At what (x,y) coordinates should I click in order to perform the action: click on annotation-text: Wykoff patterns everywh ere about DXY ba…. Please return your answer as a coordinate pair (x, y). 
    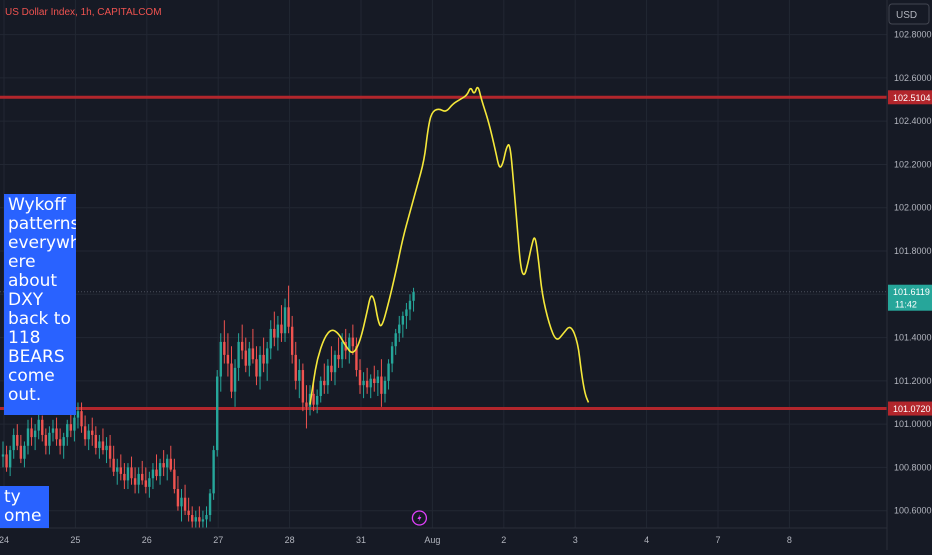
    Looking at the image, I should click on (42, 300).